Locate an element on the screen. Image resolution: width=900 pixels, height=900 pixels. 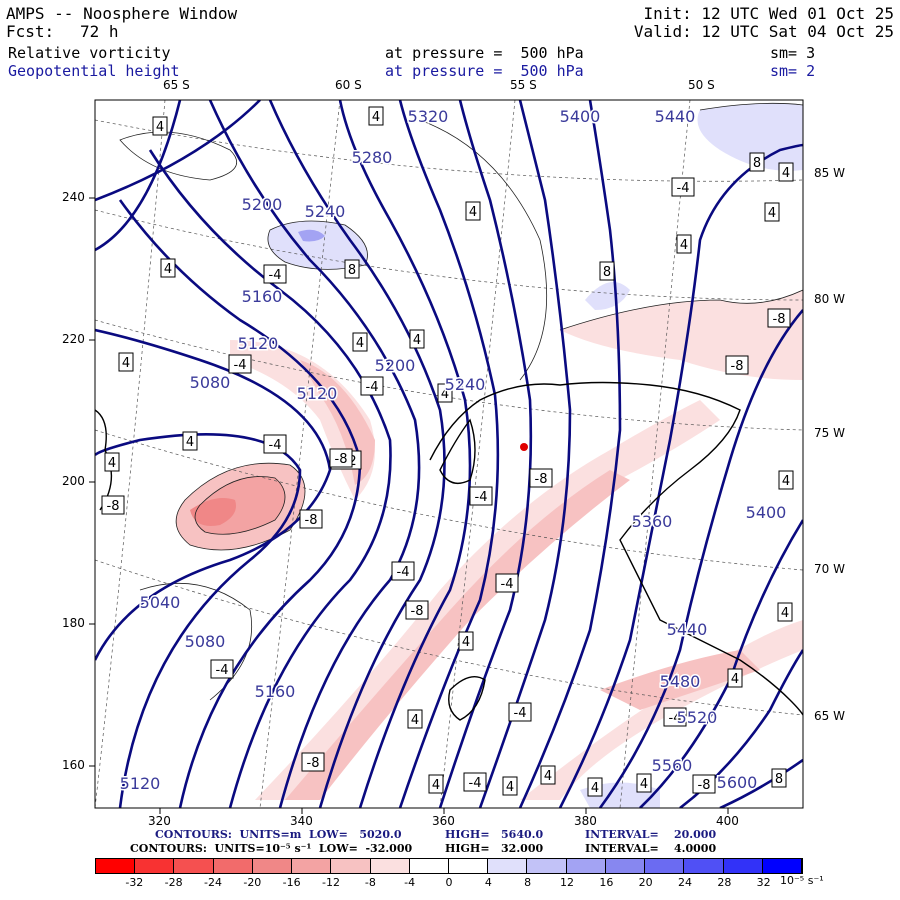
height-label: 5560 is located at coordinates (672, 765).